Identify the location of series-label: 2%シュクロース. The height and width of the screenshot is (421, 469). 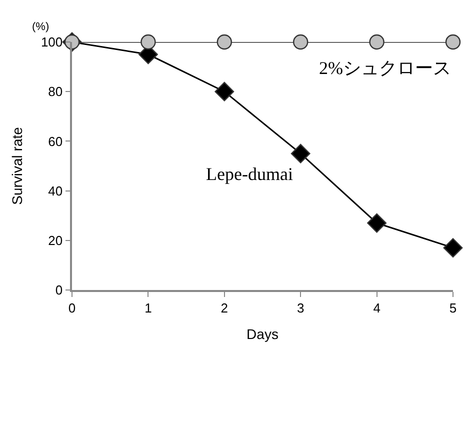
(385, 68).